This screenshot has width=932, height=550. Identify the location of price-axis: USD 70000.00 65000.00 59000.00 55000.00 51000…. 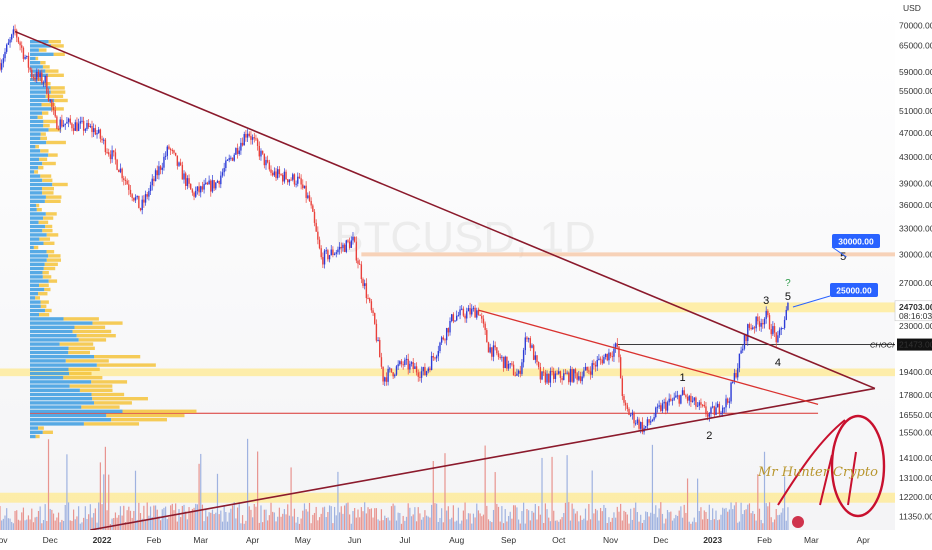
(913, 275).